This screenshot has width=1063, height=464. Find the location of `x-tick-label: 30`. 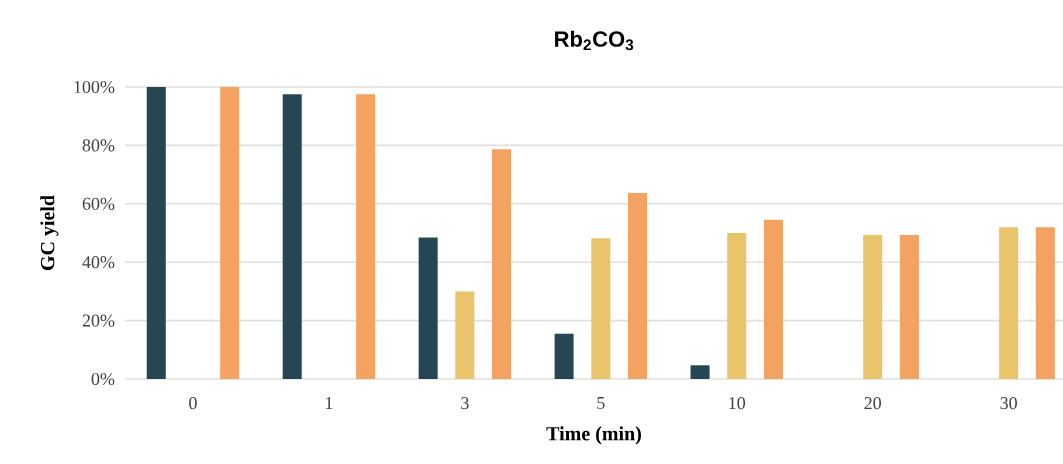

x-tick-label: 30 is located at coordinates (1008, 403).